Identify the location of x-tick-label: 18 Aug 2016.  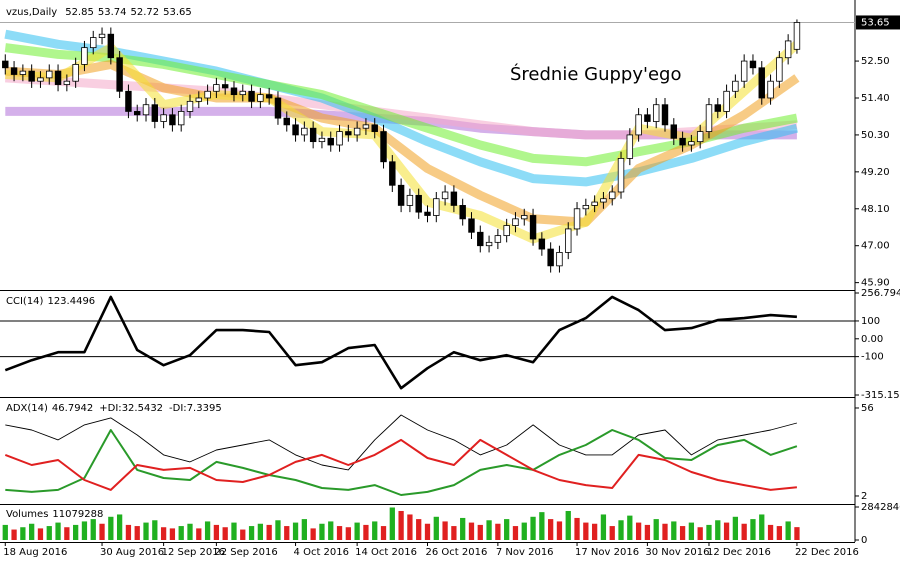
(35, 552).